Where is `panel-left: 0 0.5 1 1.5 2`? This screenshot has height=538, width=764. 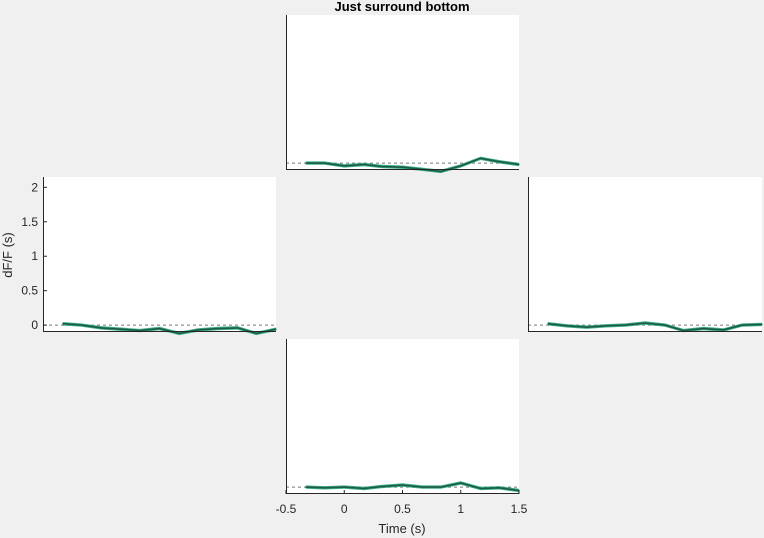 panel-left: 0 0.5 1 1.5 2 is located at coordinates (149, 256).